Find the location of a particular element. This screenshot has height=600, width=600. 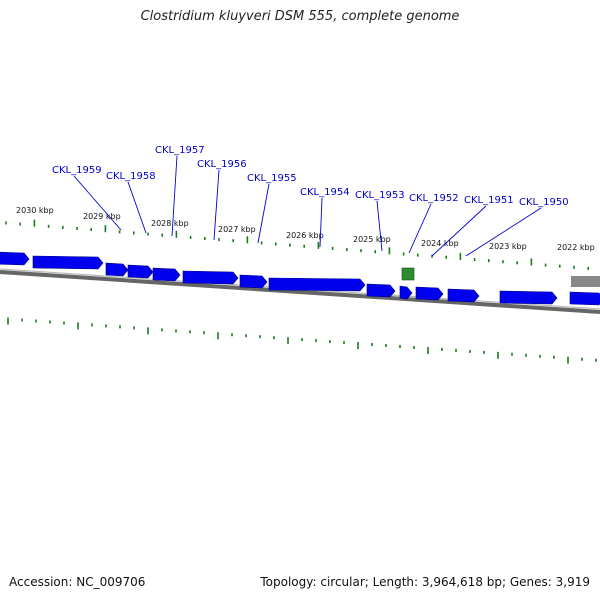

kbp-label: 2024 kbp is located at coordinates (440, 243).